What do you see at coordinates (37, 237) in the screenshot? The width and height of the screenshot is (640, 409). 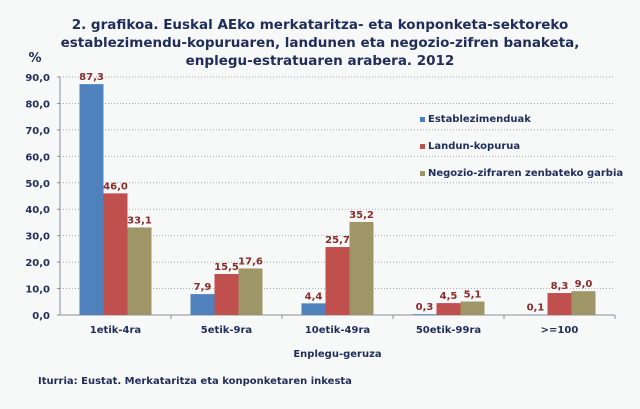 I see `y-tick-label: 30,0` at bounding box center [37, 237].